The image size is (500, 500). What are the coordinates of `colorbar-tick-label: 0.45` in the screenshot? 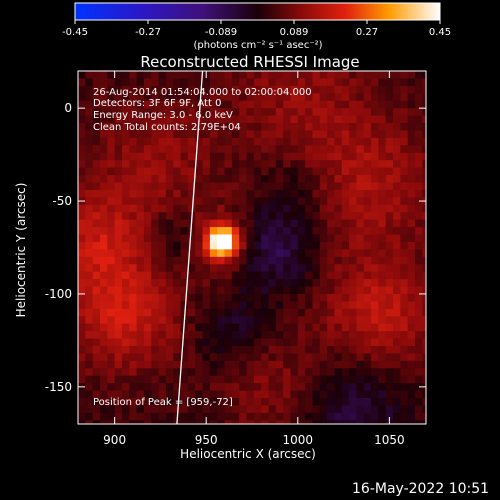 It's located at (440, 32).